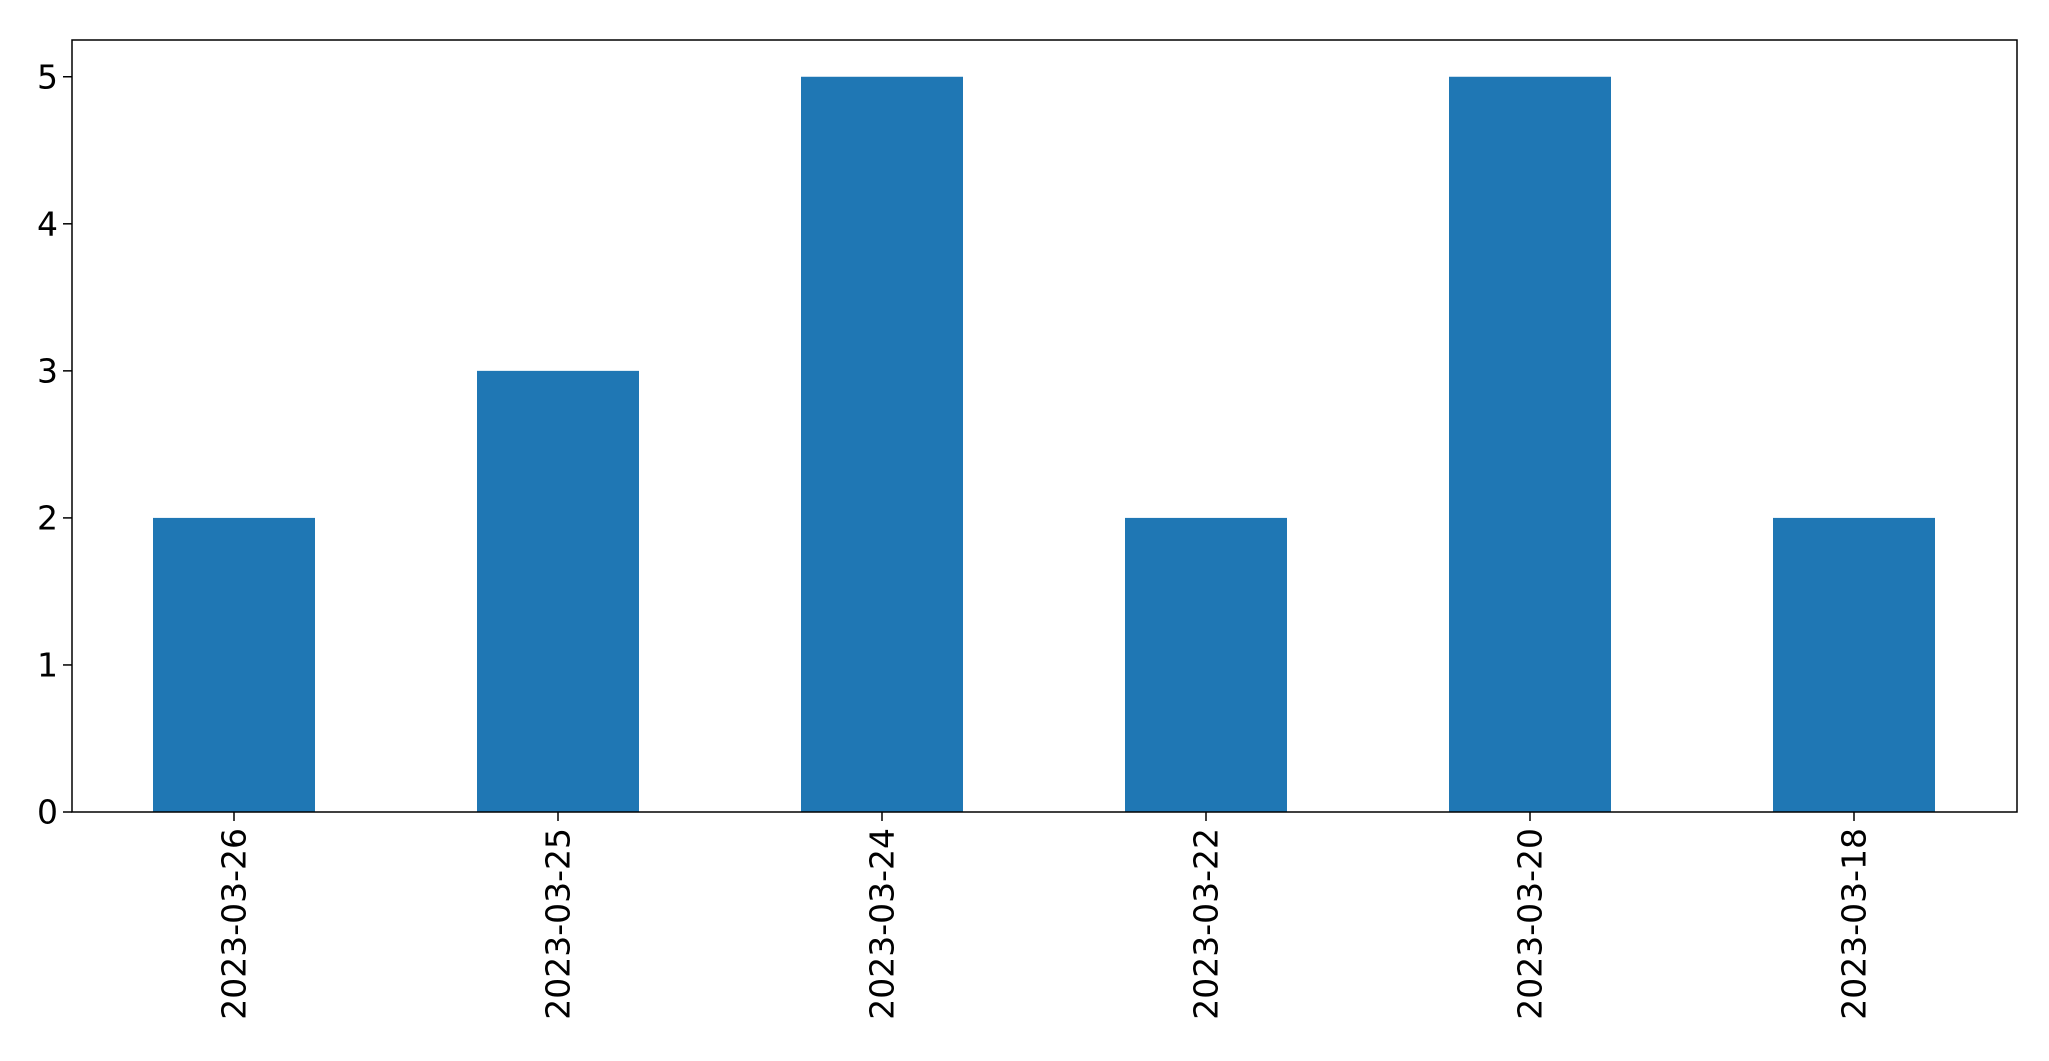 This screenshot has width=2049, height=1061. Describe the element at coordinates (47, 370) in the screenshot. I see `y-tick-label: 3` at that location.